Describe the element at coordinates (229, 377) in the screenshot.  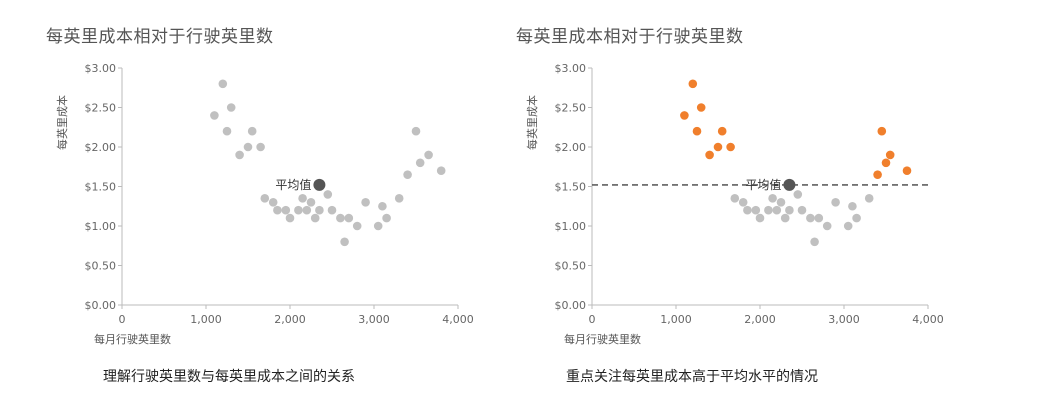
I see `chart-caption: 理解行驶英里数与每英里成本之间的关系` at that location.